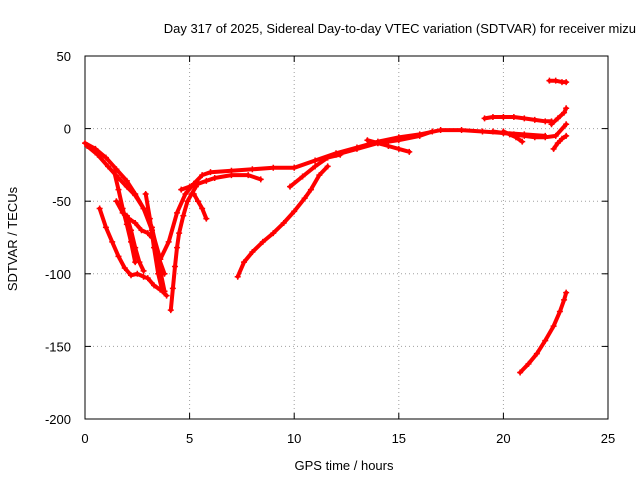  Describe the element at coordinates (294, 438) in the screenshot. I see `x-tick-label: 10` at that location.